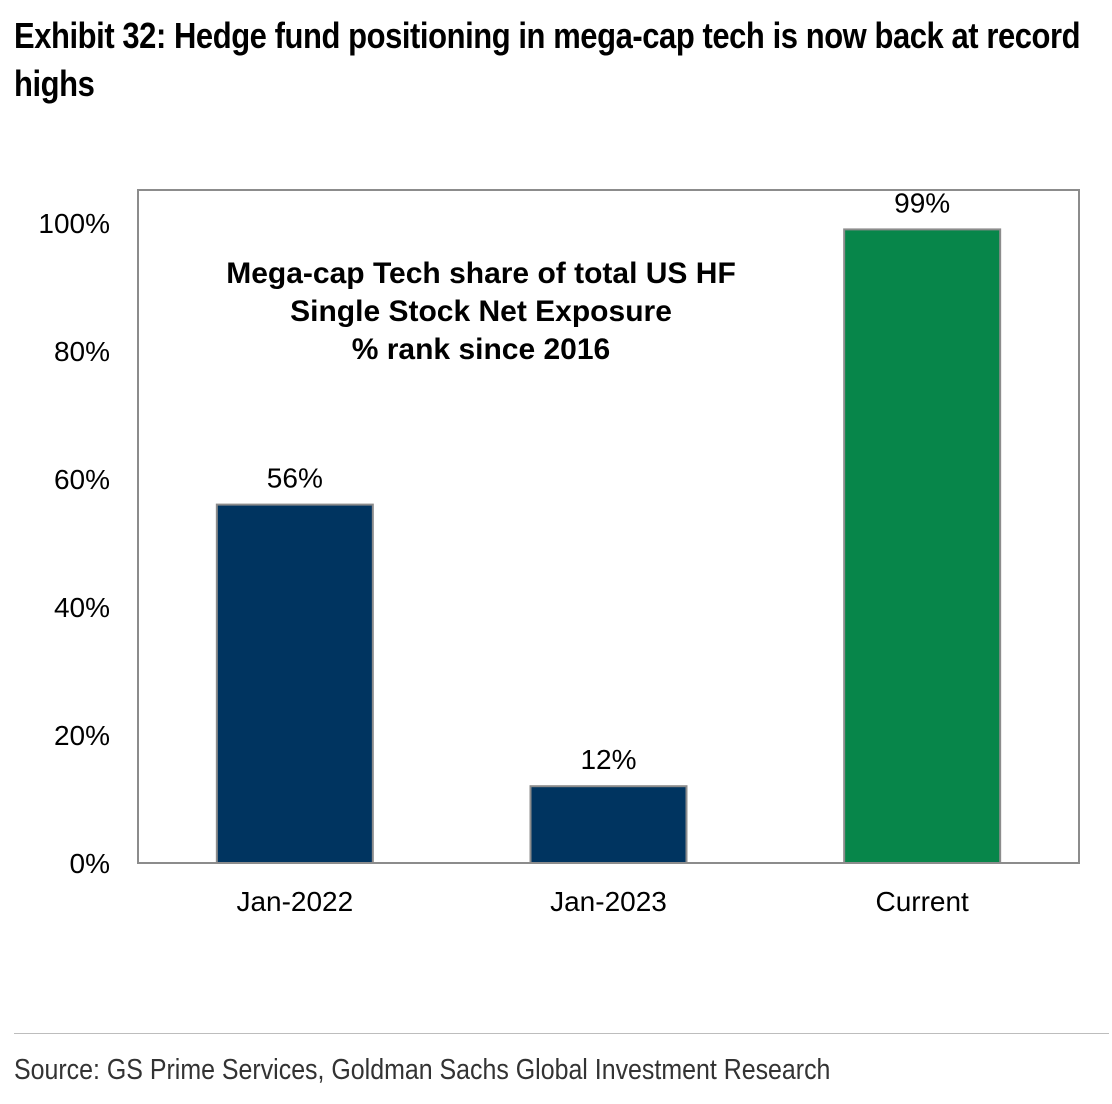 Image resolution: width=1112 pixels, height=1104 pixels. What do you see at coordinates (608, 825) in the screenshot?
I see `bar-jan-2023` at bounding box center [608, 825].